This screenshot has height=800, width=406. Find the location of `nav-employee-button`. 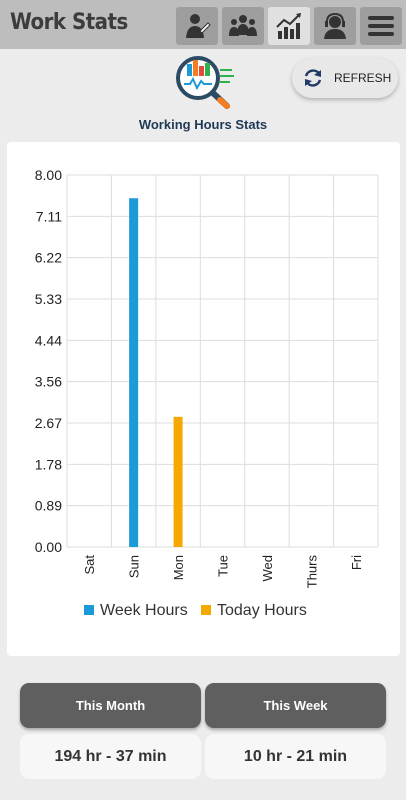

nav-employee-button is located at coordinates (197, 26).